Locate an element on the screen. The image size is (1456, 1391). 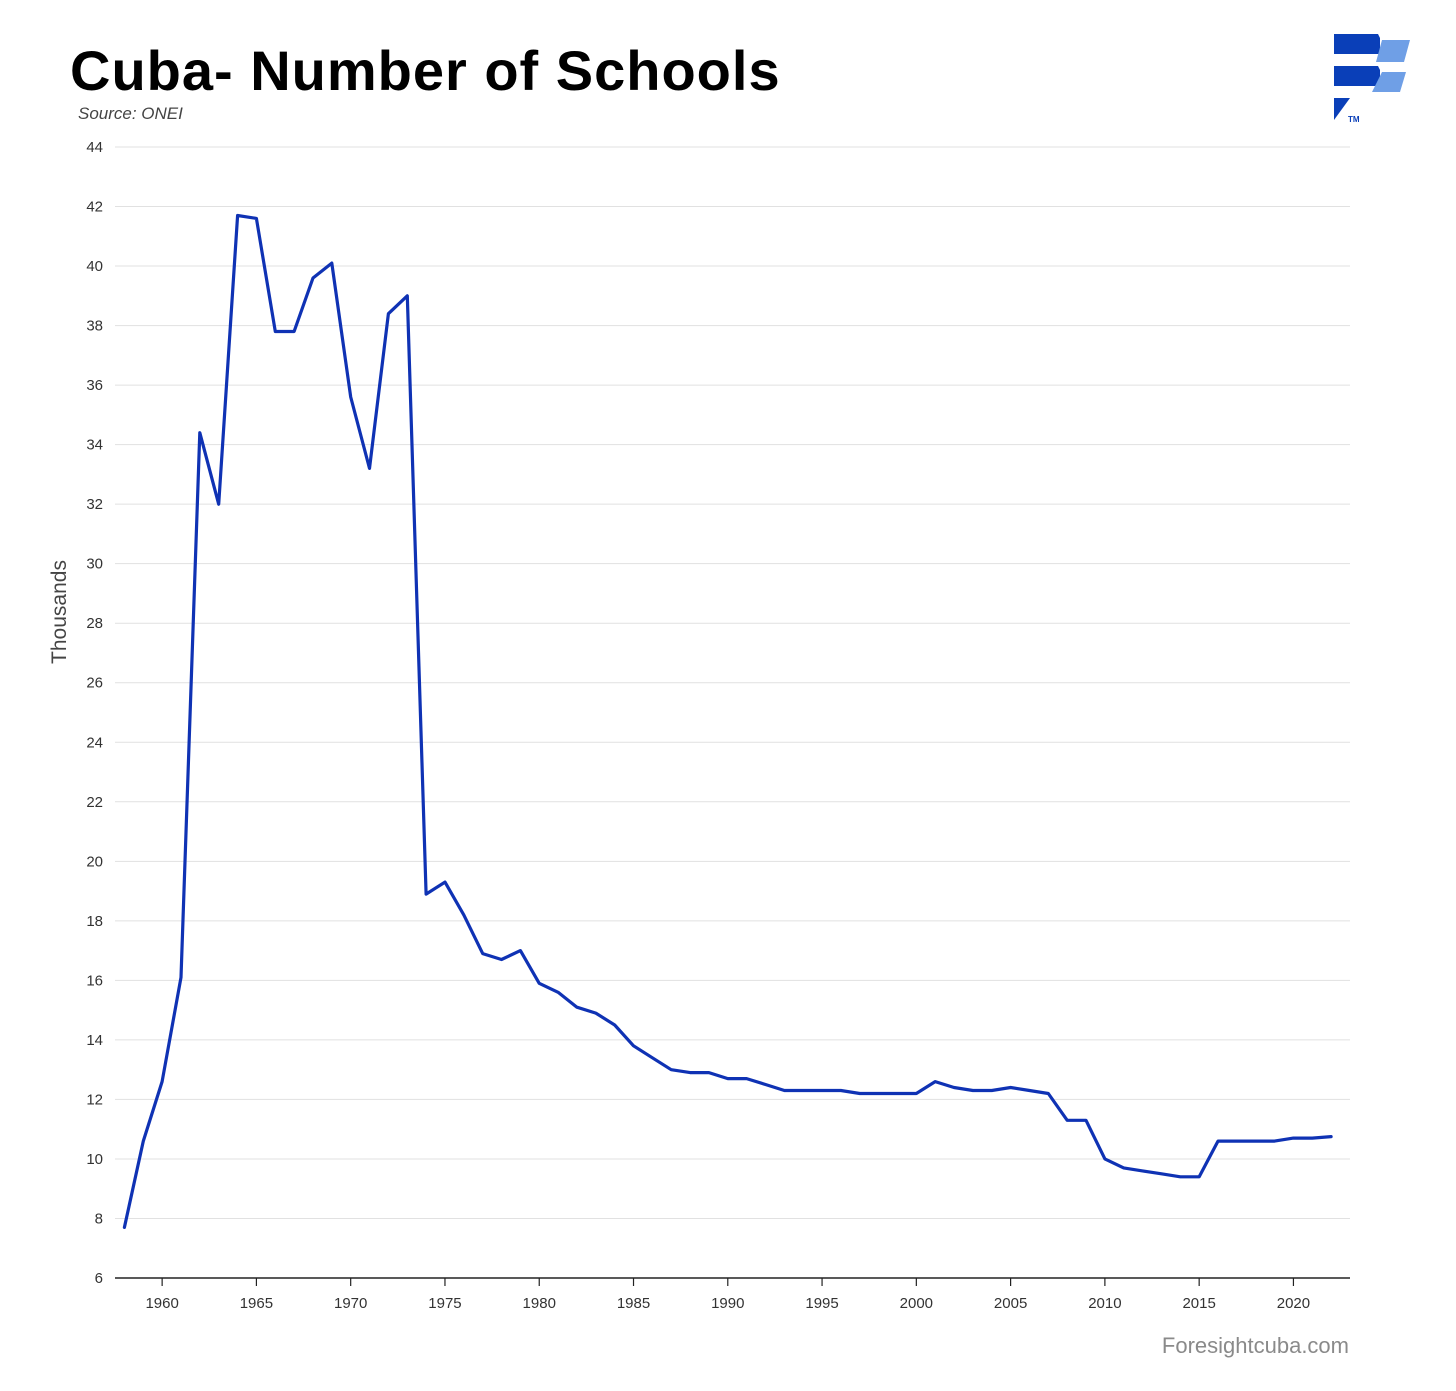
x-tick-label: 2010 is located at coordinates (1104, 1303).